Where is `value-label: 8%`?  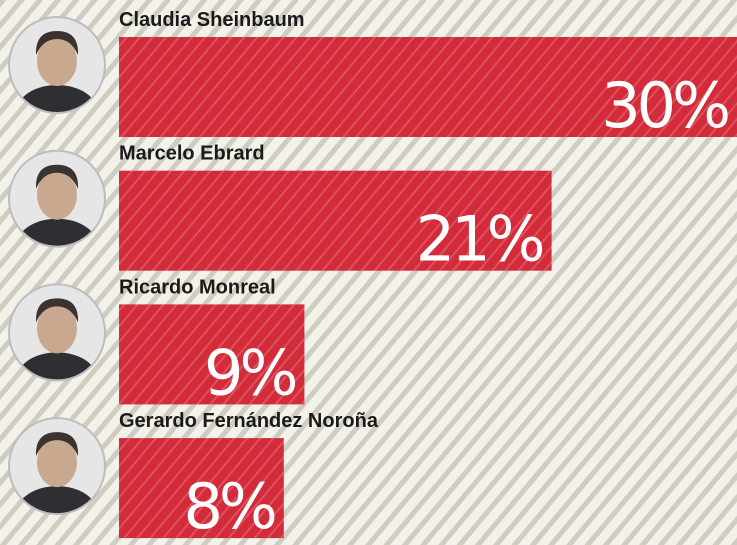
value-label: 8% is located at coordinates (228, 506).